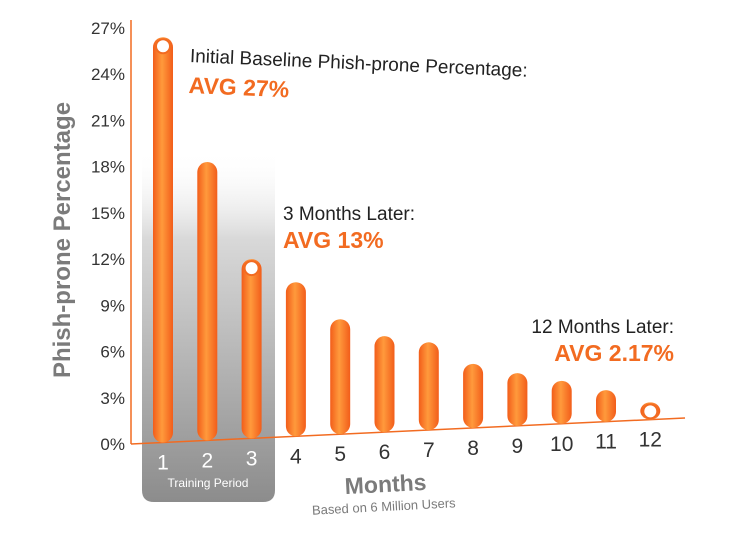  I want to click on annotation-12-months-value: AVG 2.17%, so click(614, 353).